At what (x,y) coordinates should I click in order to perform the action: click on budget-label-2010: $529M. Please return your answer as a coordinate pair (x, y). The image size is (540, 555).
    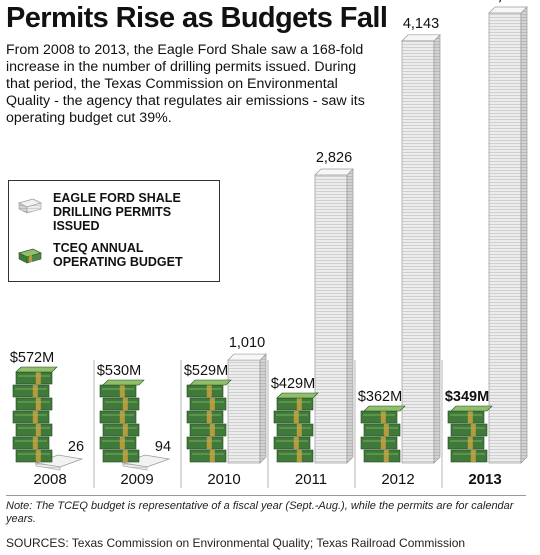
    Looking at the image, I should click on (206, 371).